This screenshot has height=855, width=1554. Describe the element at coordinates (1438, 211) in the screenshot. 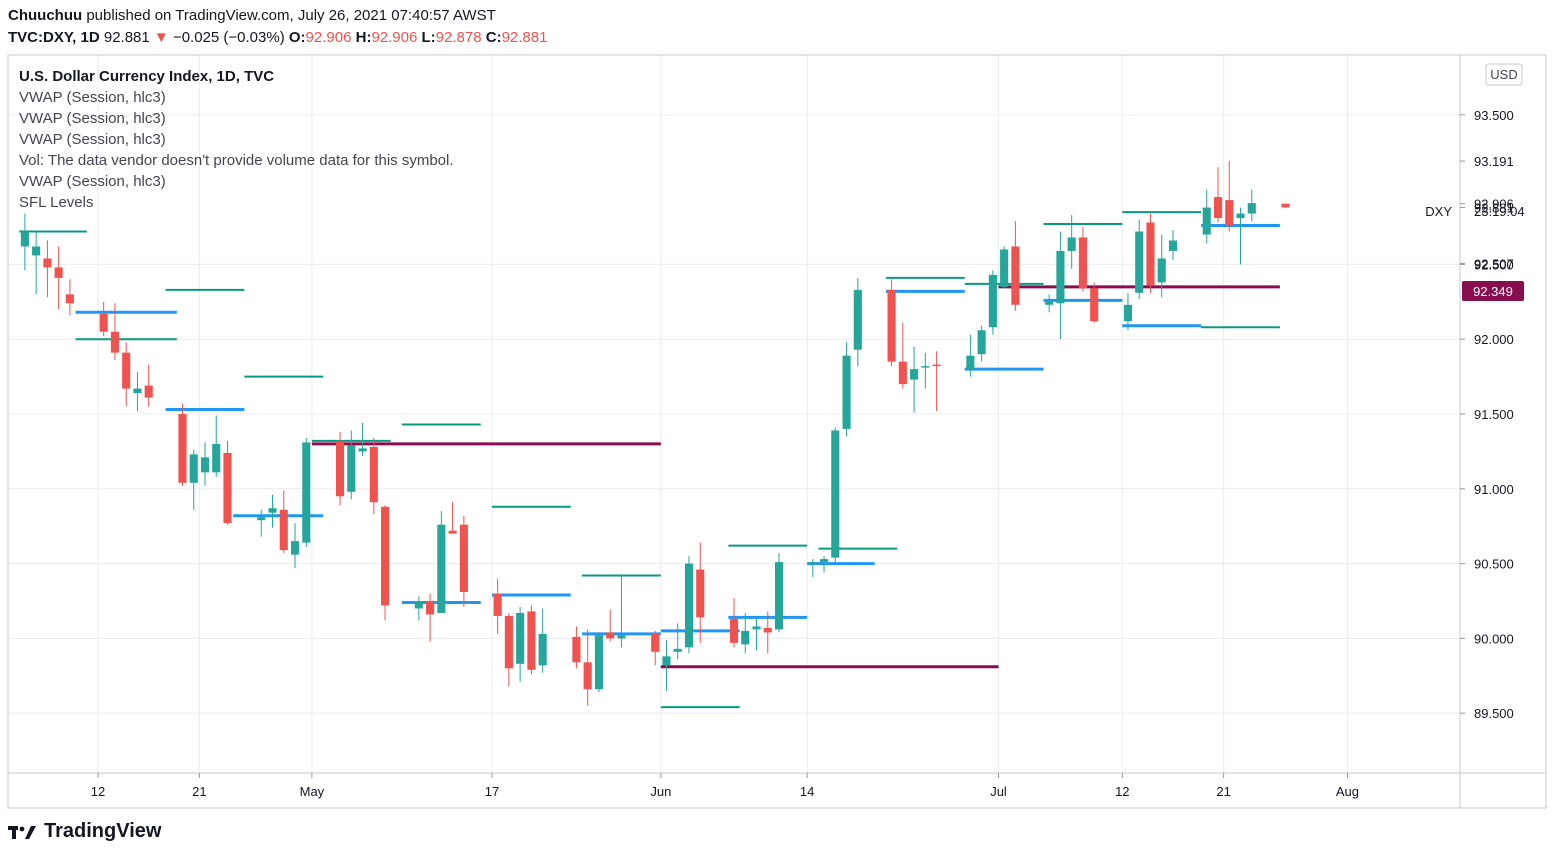

I see `symbol-axis-label: DXY` at that location.